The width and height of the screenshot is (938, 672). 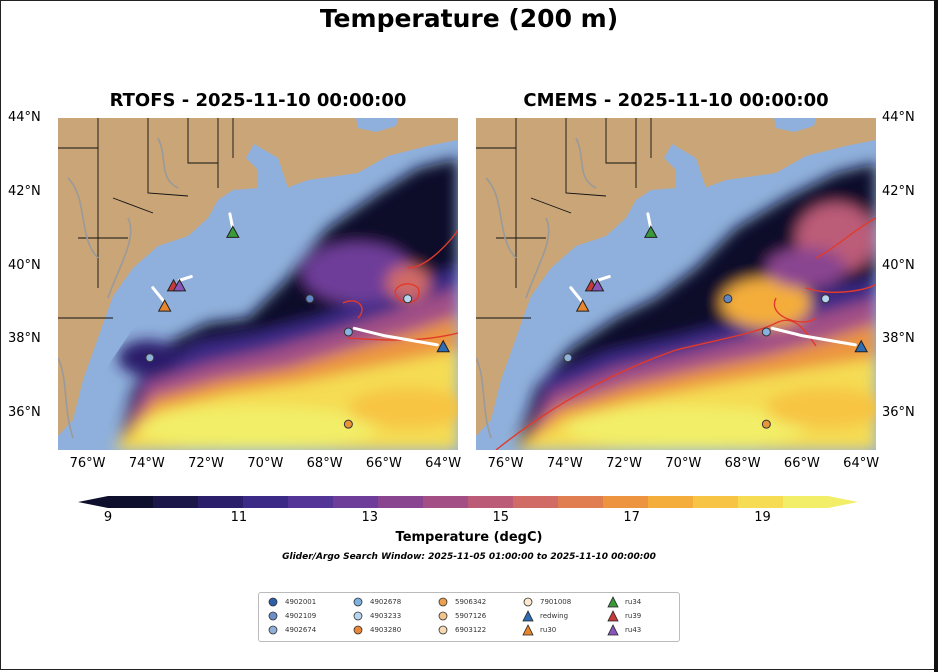 I want to click on legend-label: ru43, so click(x=633, y=630).